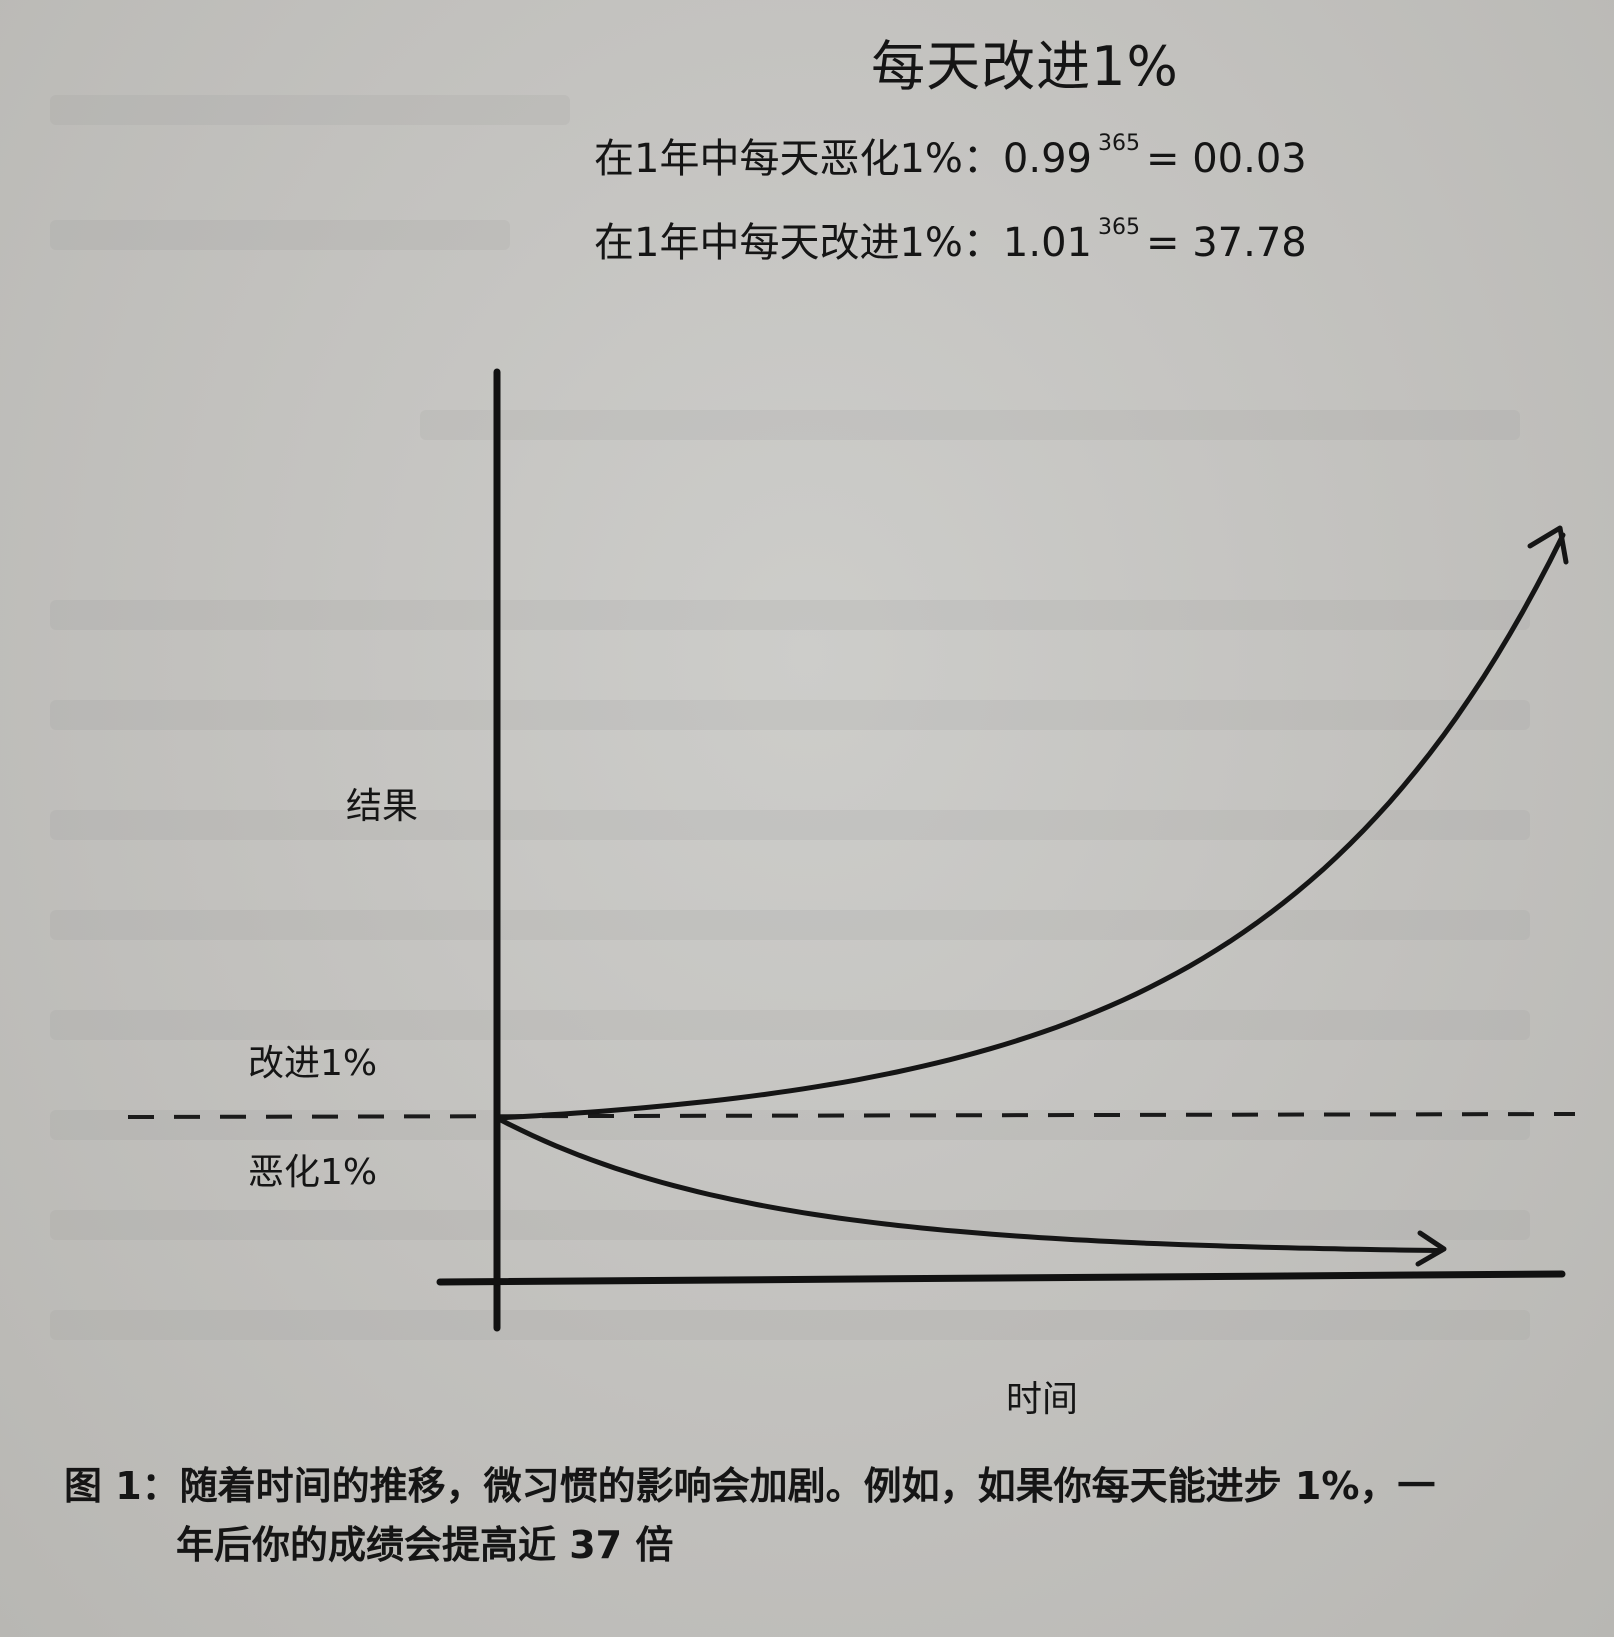 This screenshot has height=1637, width=1614. What do you see at coordinates (969, 1184) in the screenshot?
I see `decline-series-line` at bounding box center [969, 1184].